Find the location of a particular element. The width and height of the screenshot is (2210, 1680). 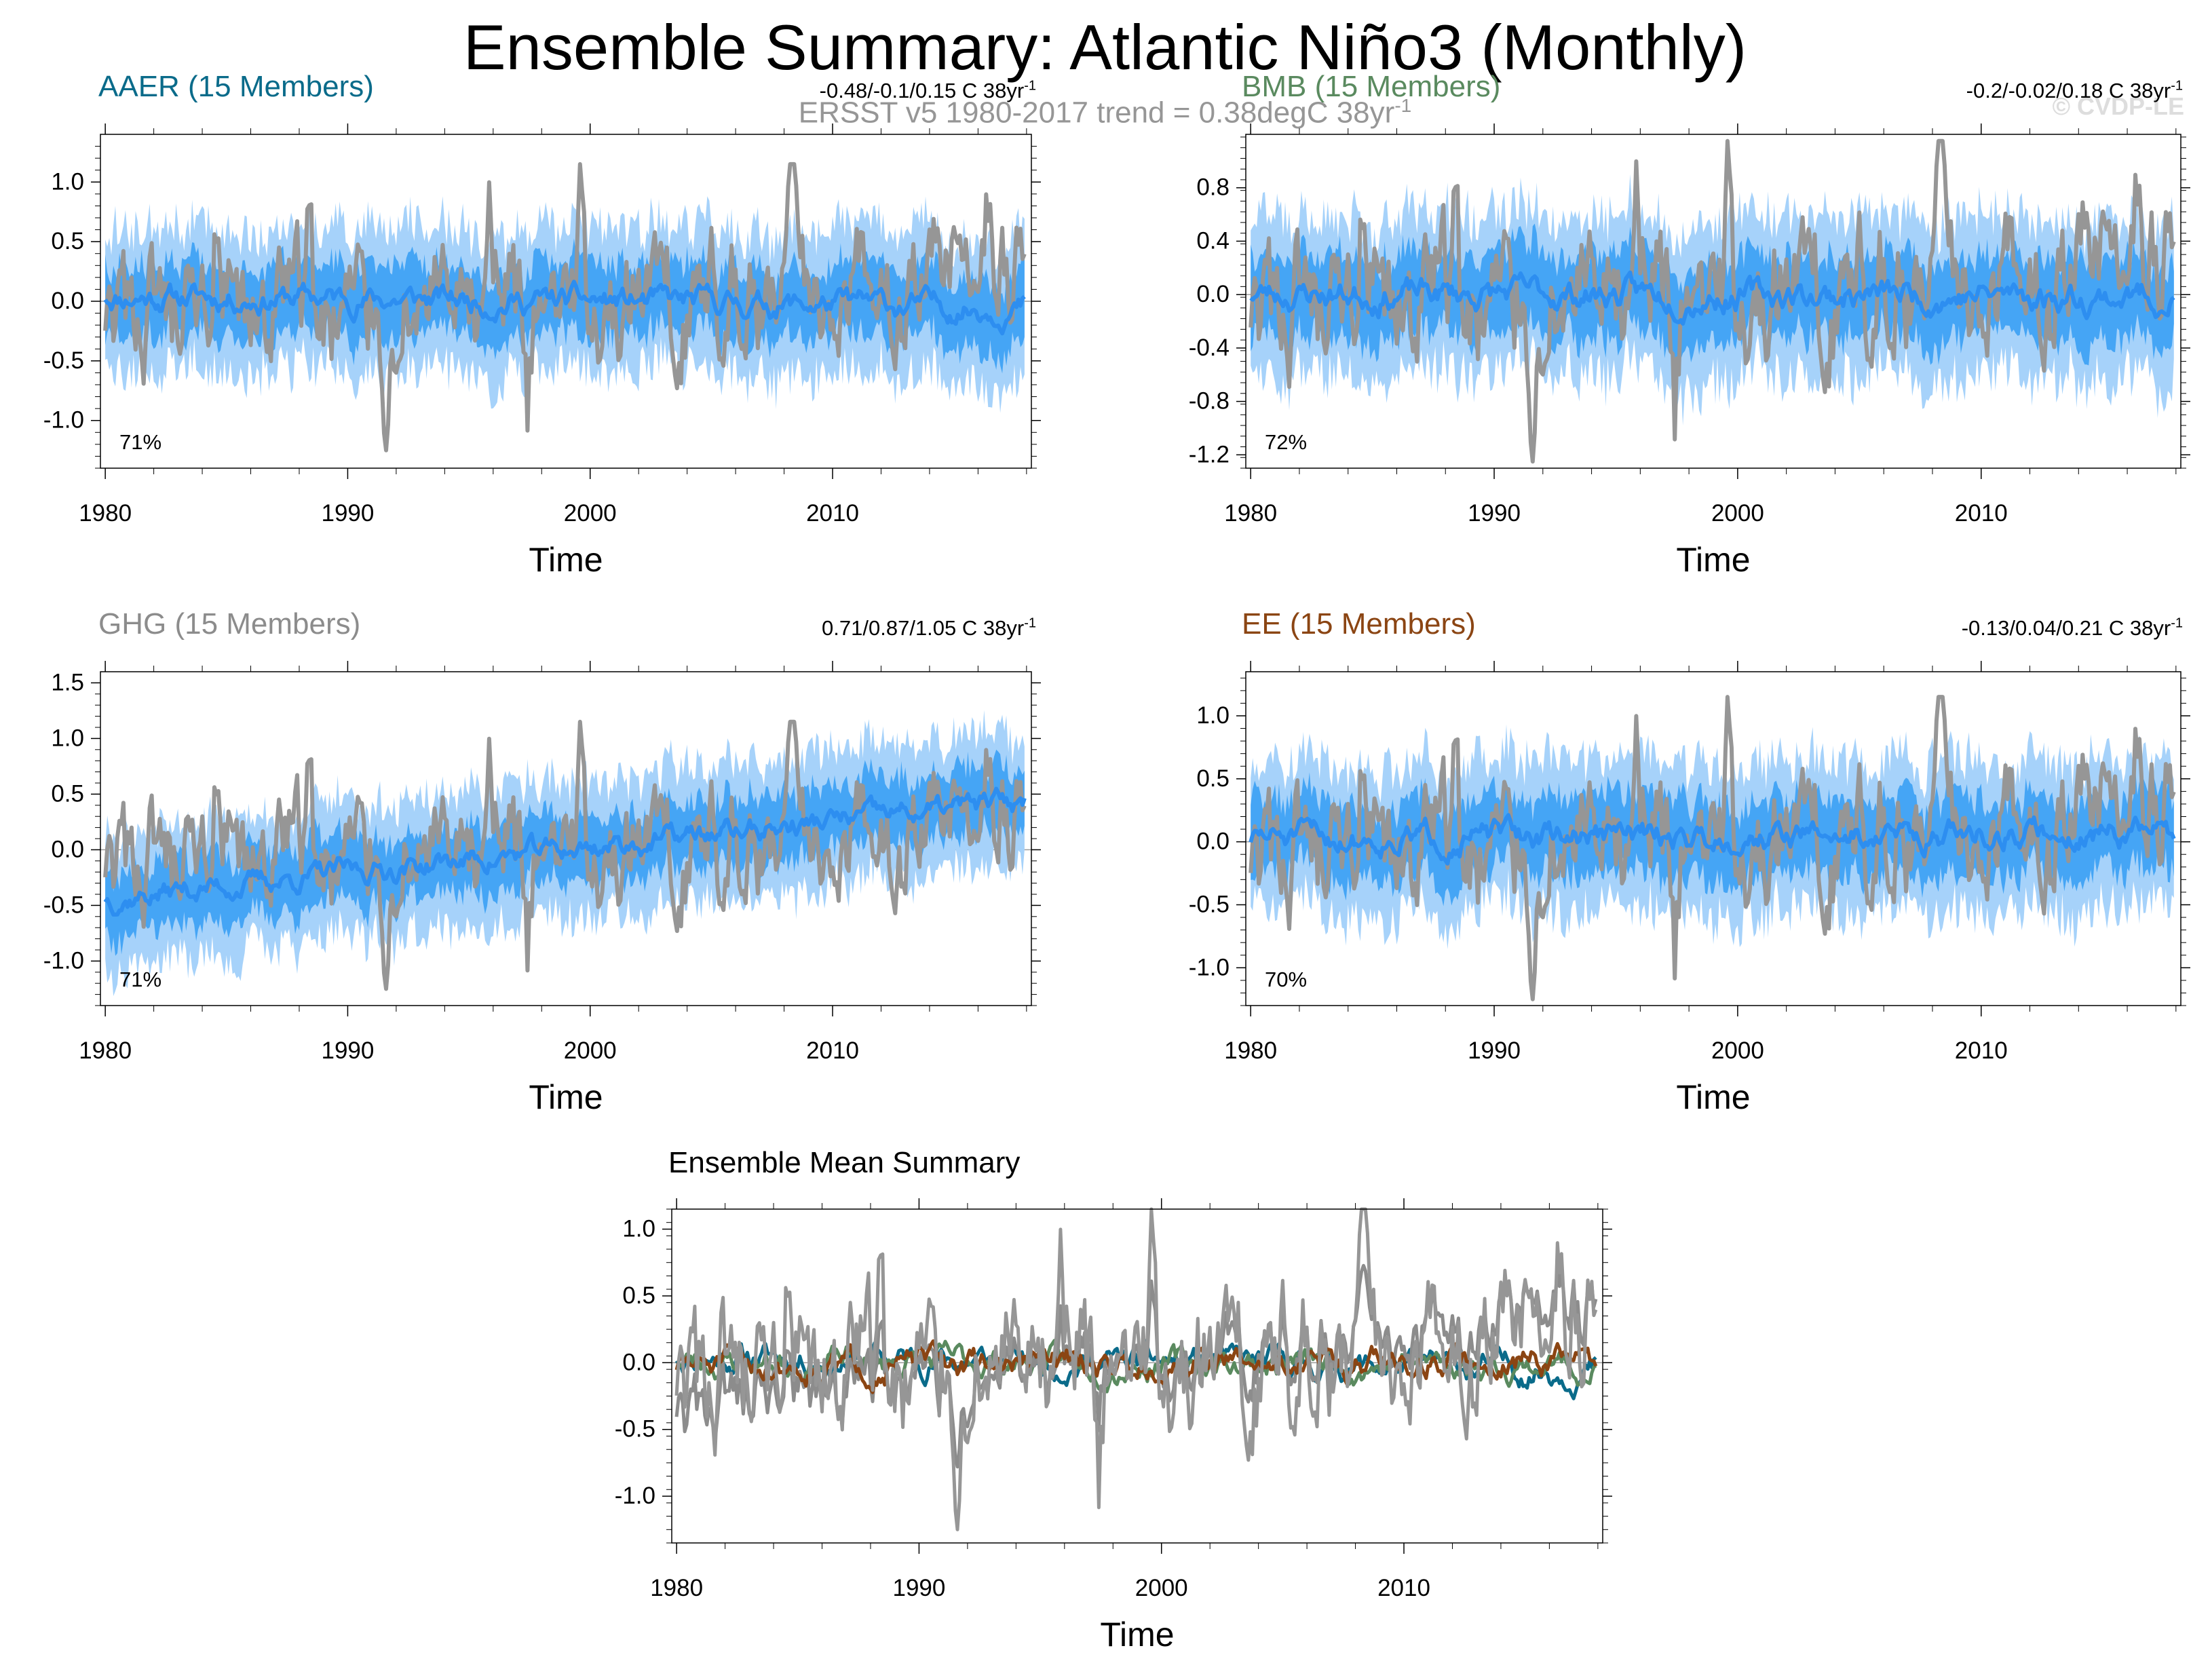

trend-text-ghg: 0.71/0.87/1.05 C 38yr is located at coordinates (924, 628).